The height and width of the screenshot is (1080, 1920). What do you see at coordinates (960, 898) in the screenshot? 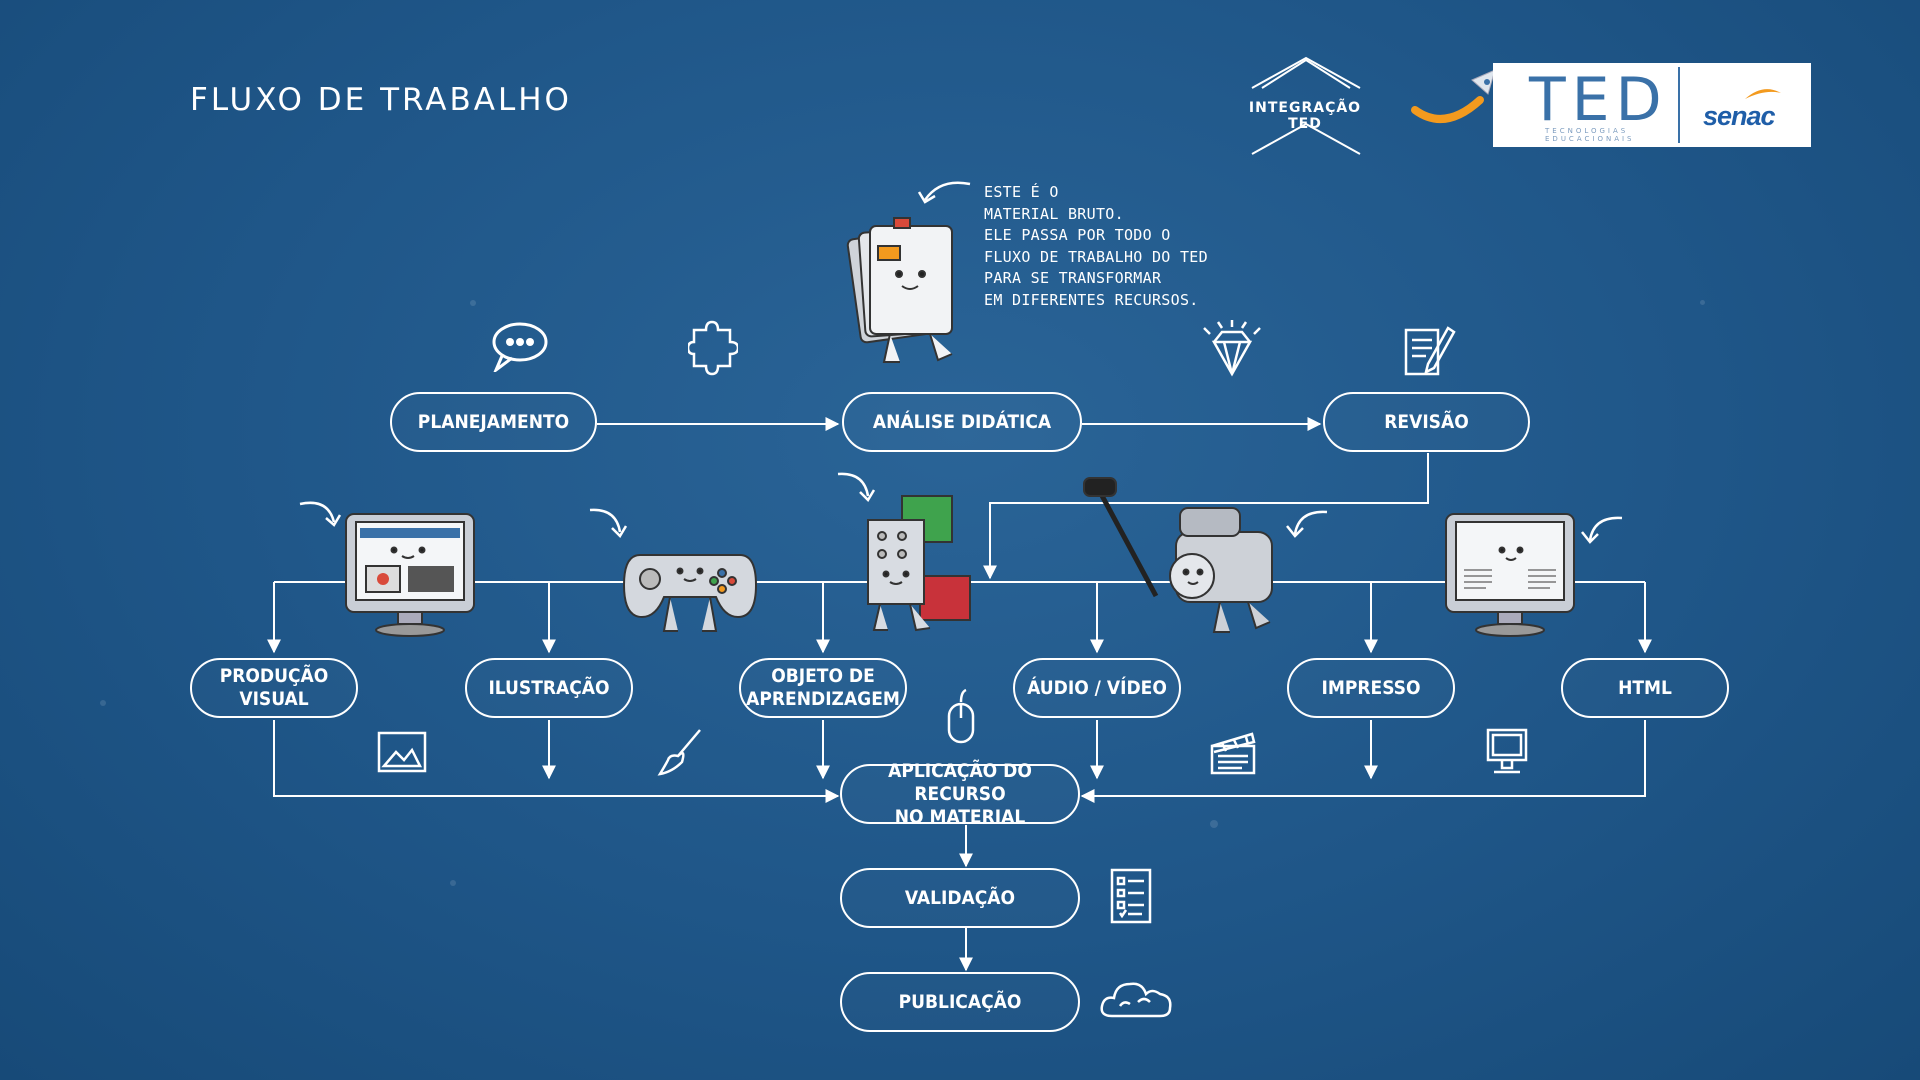
I see `node-validacao: VALIDAÇÃO` at bounding box center [960, 898].